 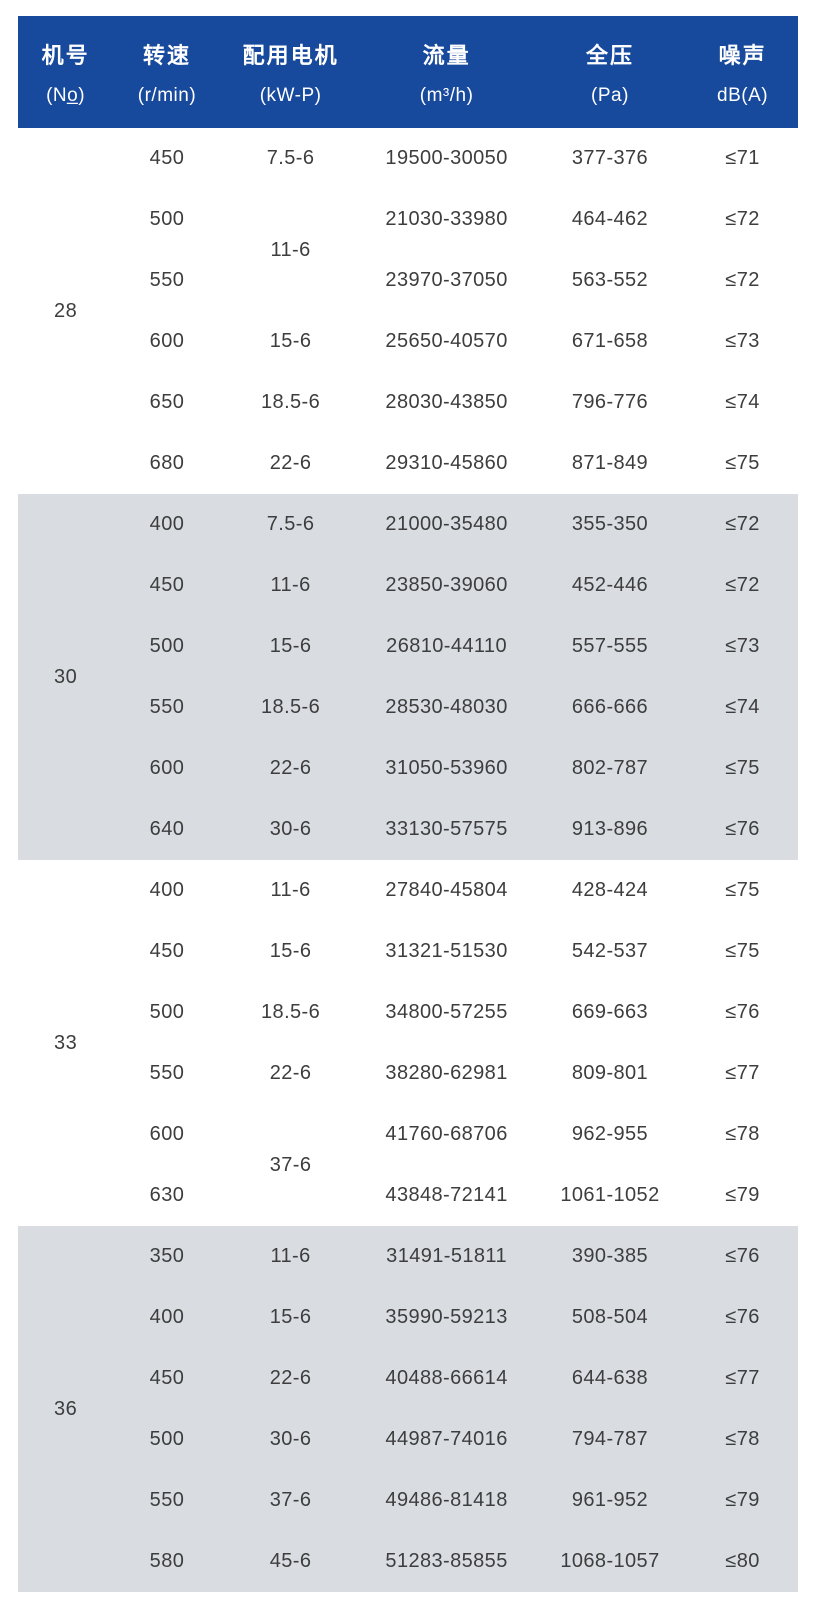 What do you see at coordinates (166, 55) in the screenshot?
I see `column-title: 转速` at bounding box center [166, 55].